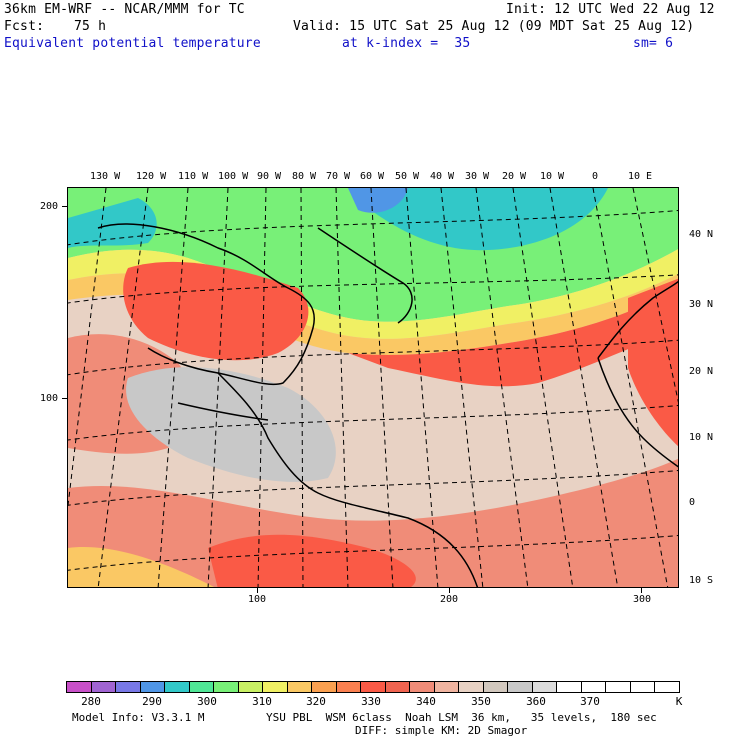 The image size is (740, 740). Describe the element at coordinates (449, 599) in the screenshot. I see `grid-x-label: 200` at that location.